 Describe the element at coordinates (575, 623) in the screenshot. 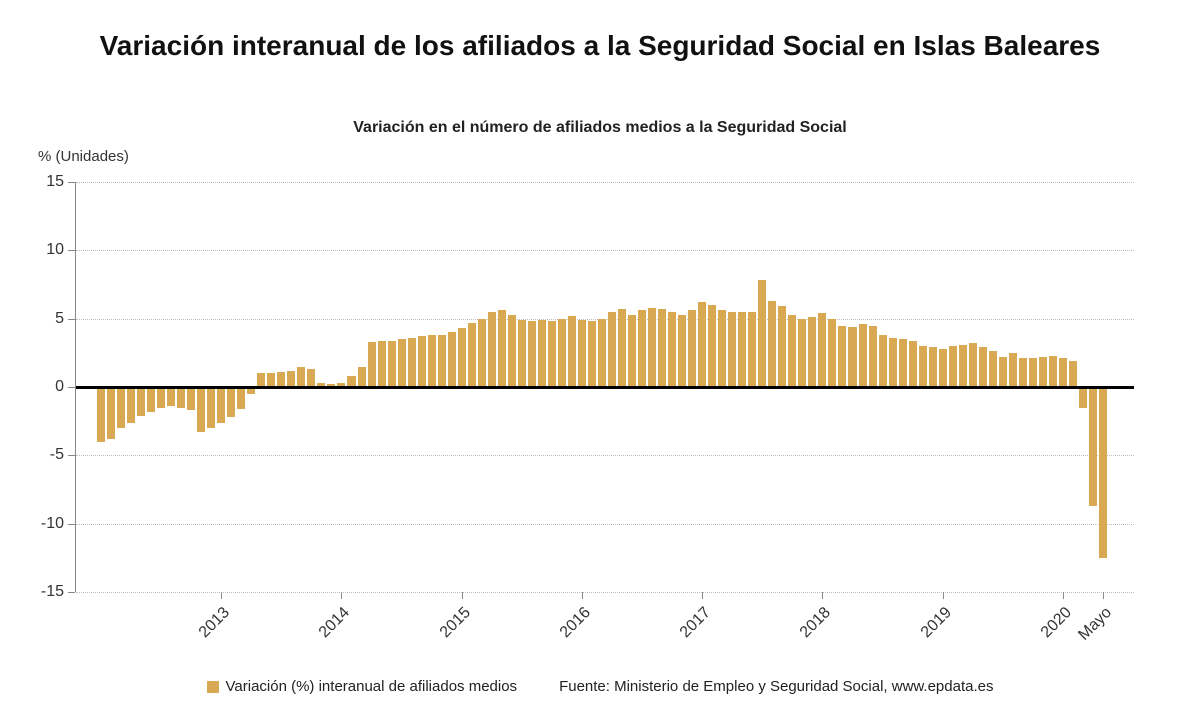

I see `x-tick-label: 2016` at that location.